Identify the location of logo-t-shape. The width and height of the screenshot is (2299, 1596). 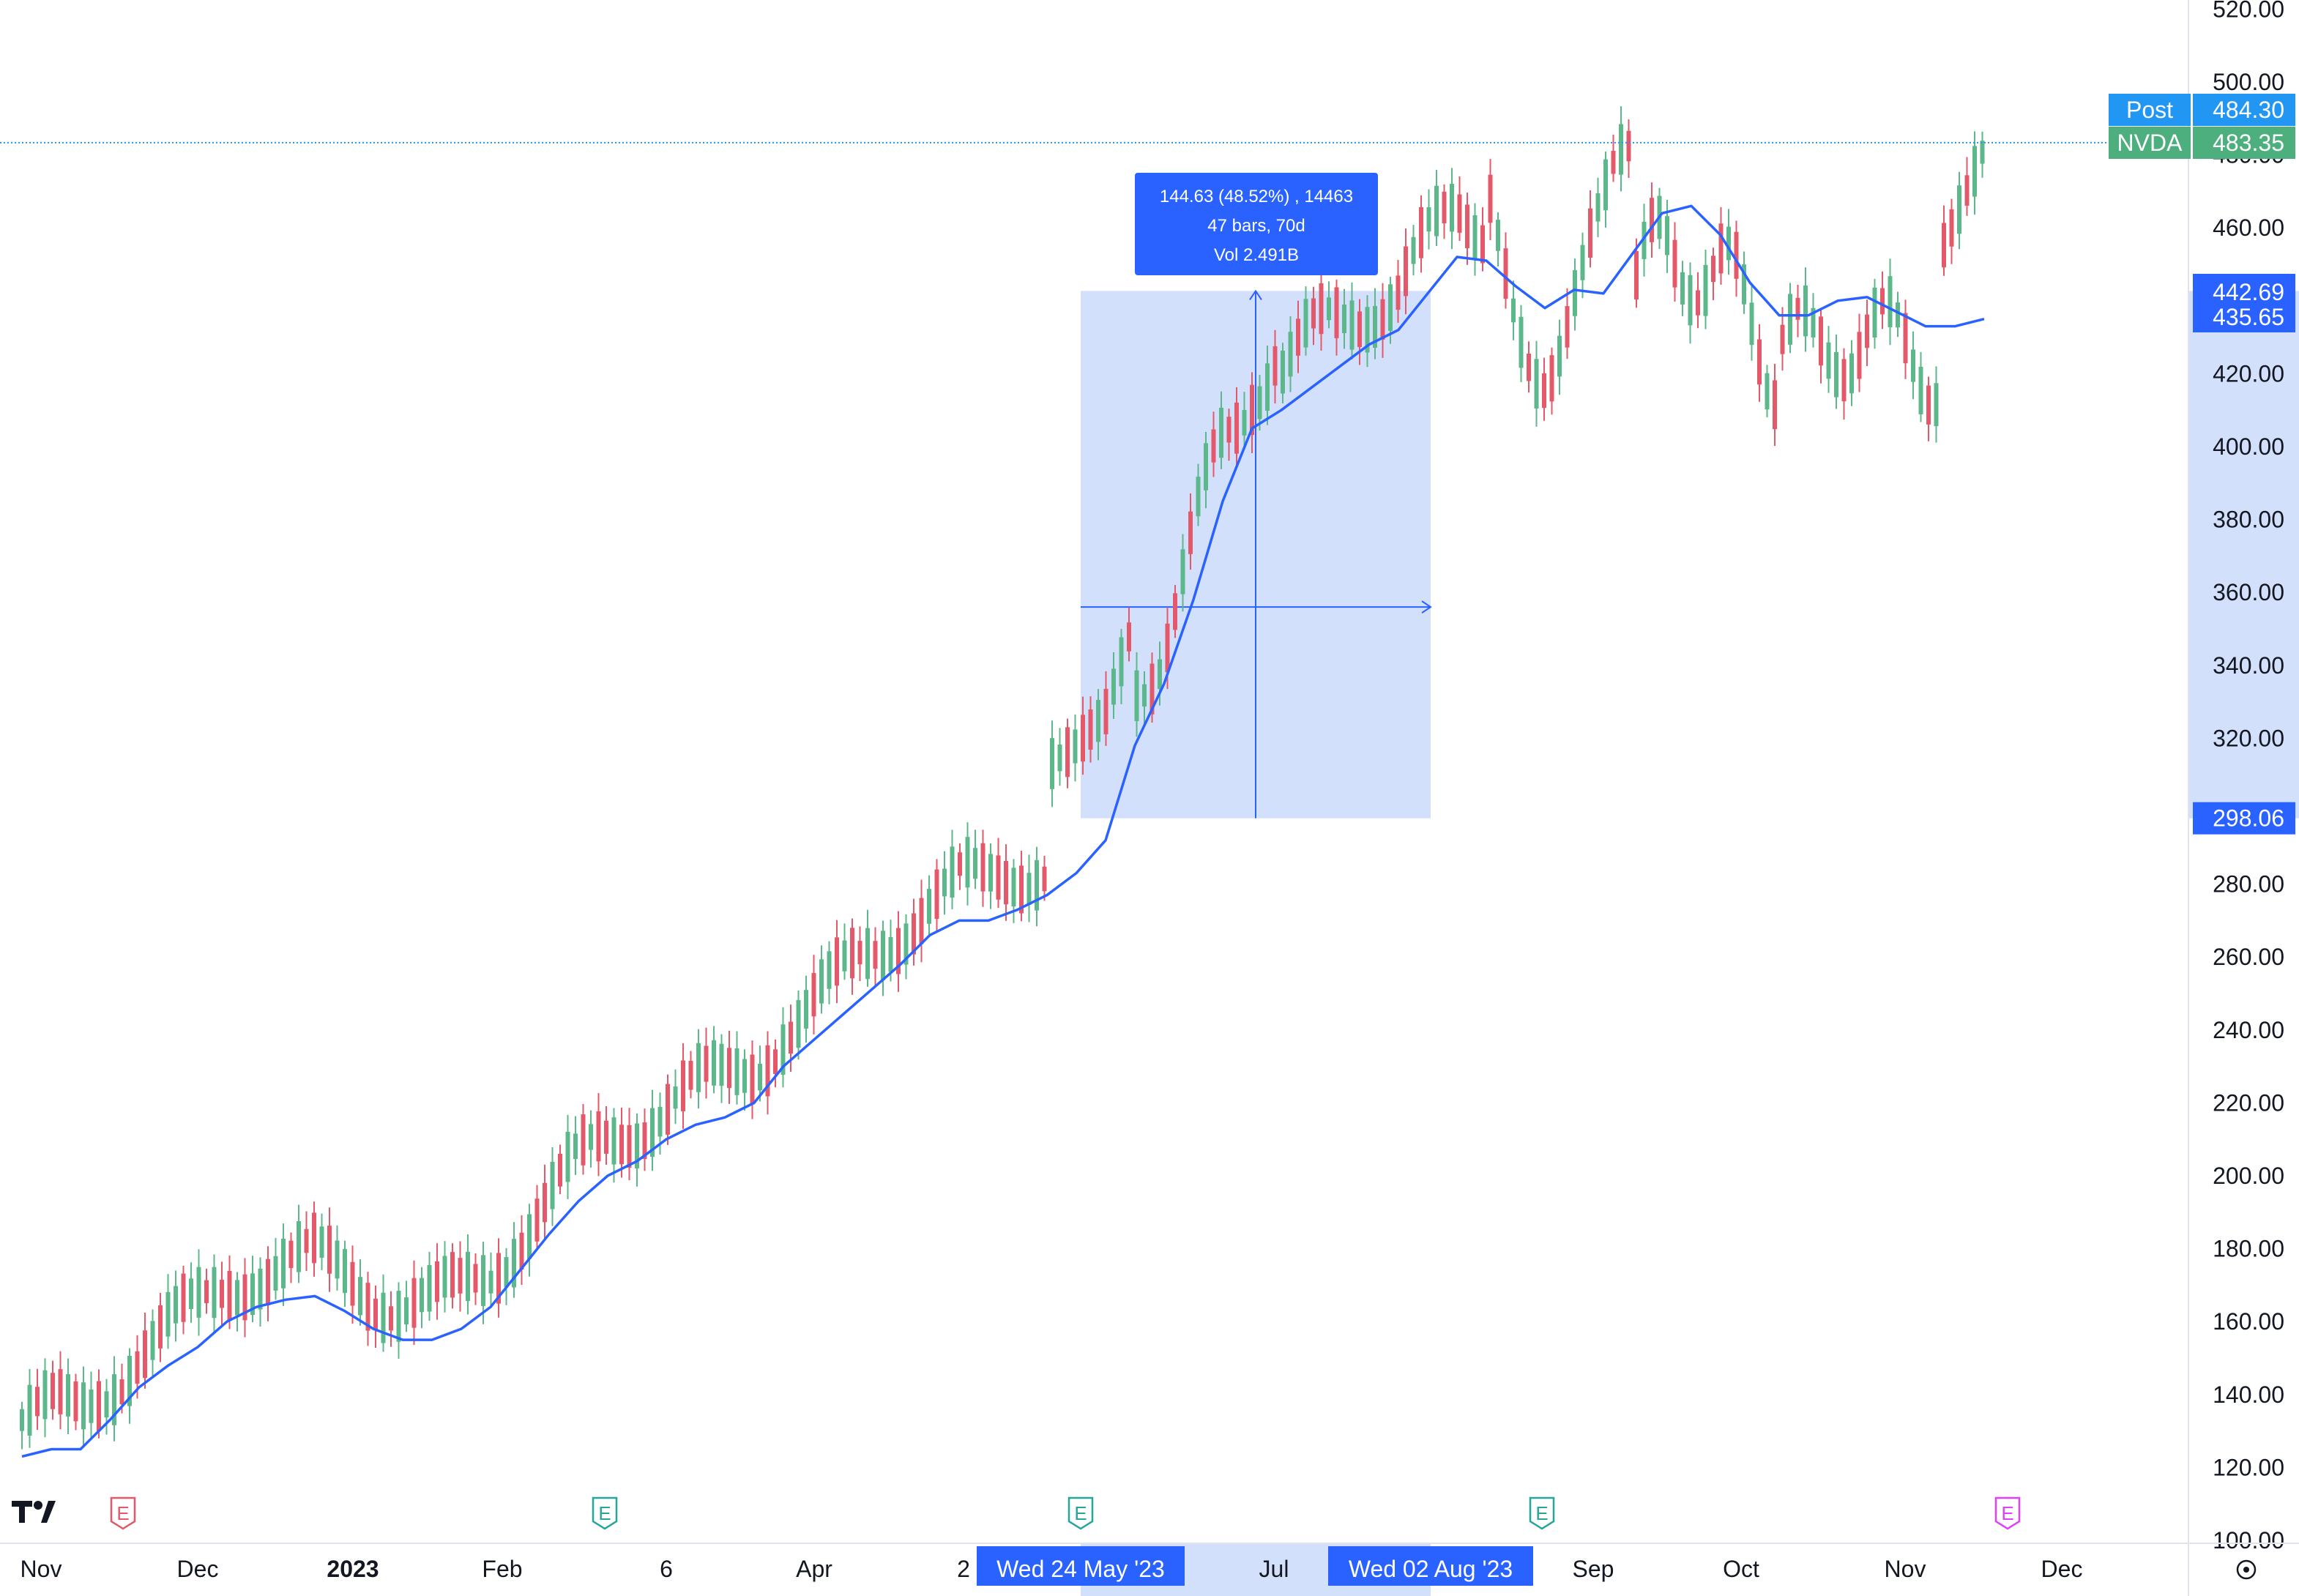
(22, 1512).